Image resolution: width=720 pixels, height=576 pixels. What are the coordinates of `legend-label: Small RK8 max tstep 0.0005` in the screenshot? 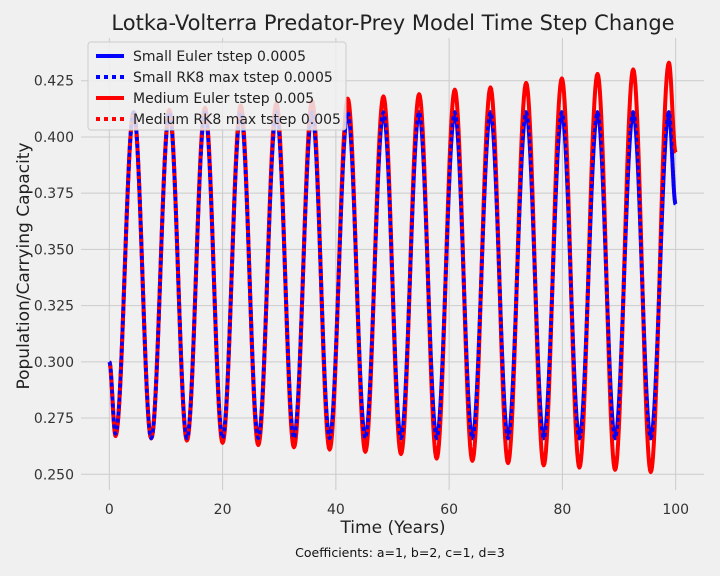 It's located at (233, 78).